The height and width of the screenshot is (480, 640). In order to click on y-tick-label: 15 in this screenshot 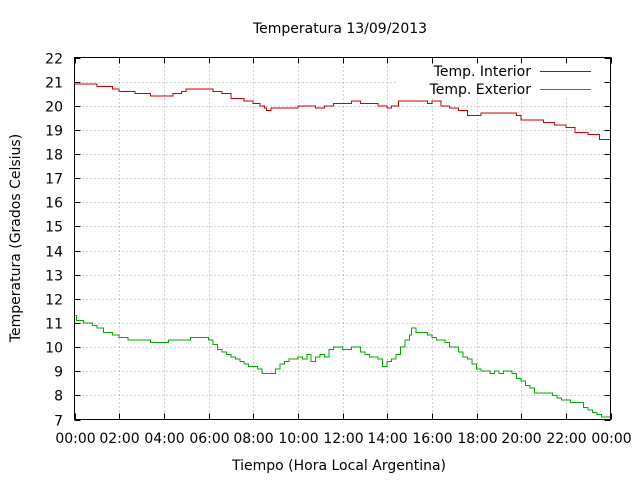, I will do `click(54, 228)`.